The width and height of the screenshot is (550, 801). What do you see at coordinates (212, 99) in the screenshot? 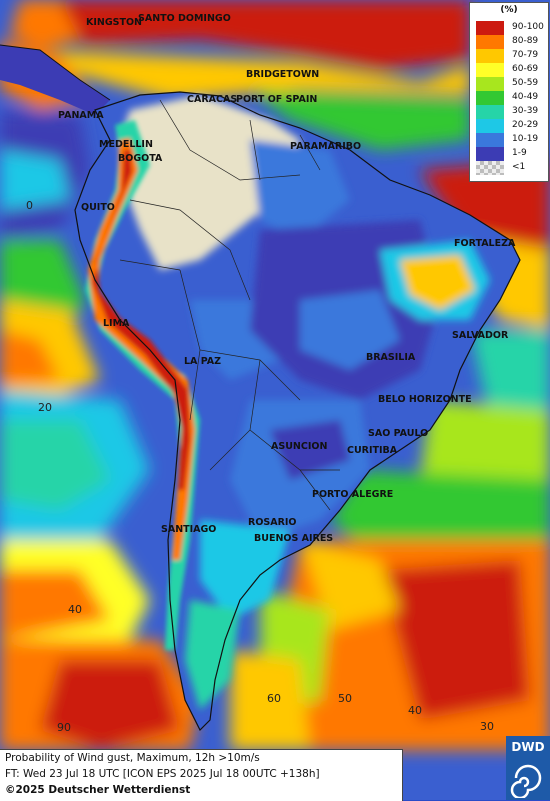
I see `city-caracas: CARACAS` at bounding box center [212, 99].